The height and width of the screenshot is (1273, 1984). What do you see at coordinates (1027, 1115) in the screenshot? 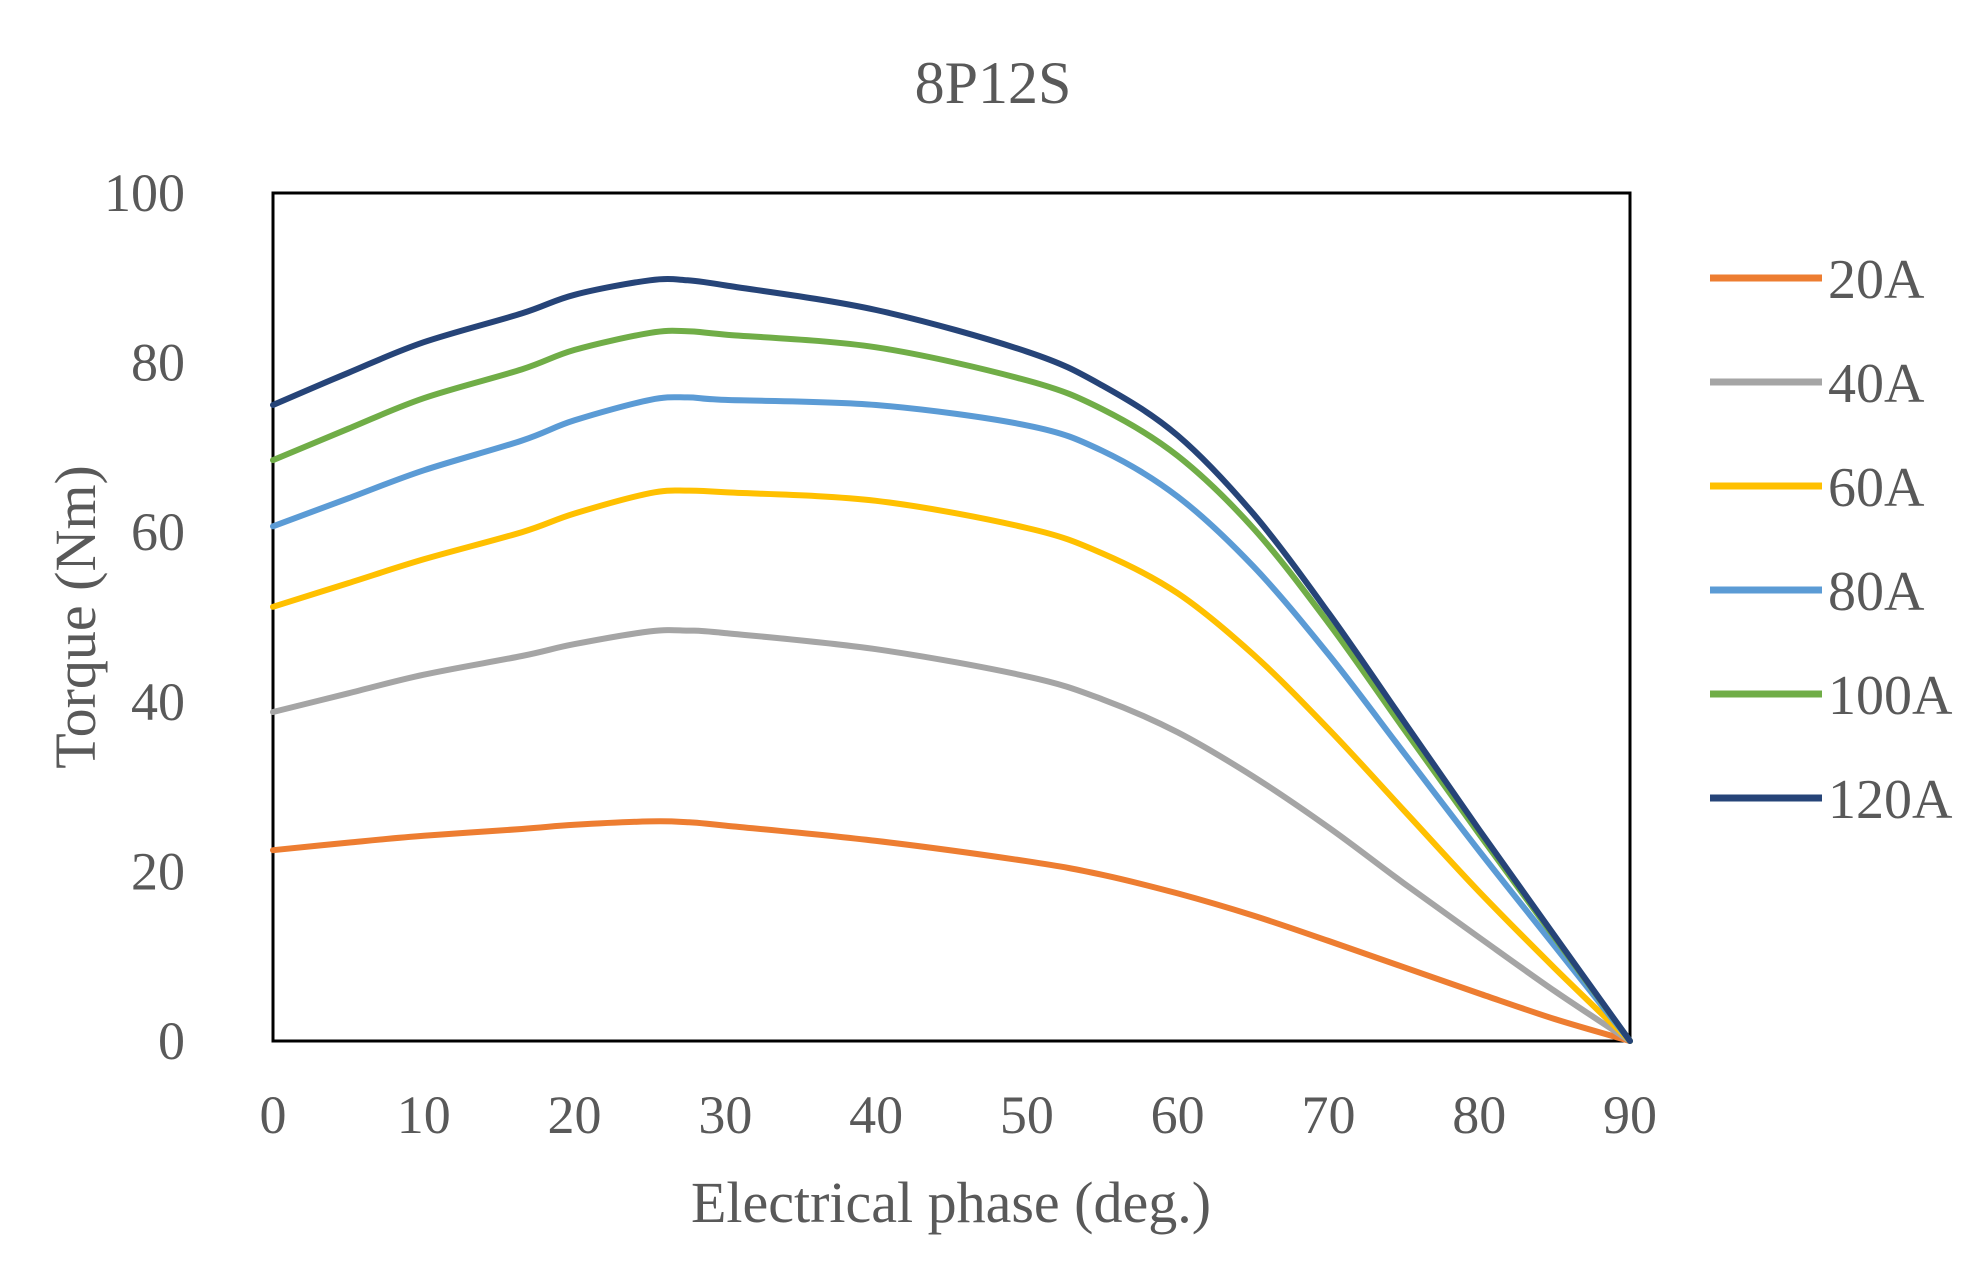
I see `x-tick-label: 50` at bounding box center [1027, 1115].